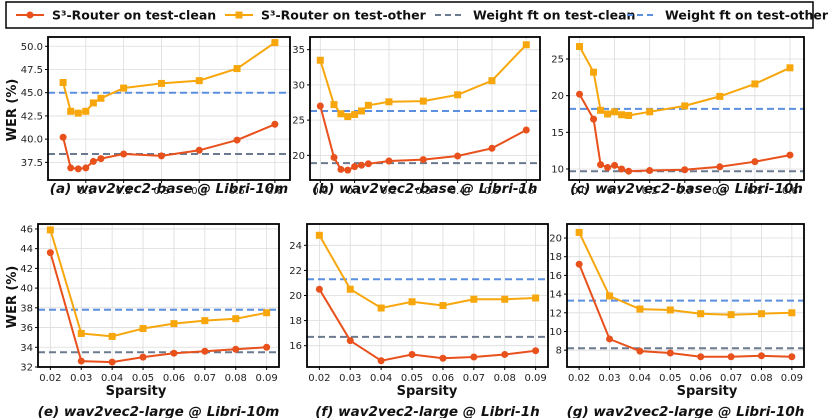 The height and width of the screenshot is (418, 831). I want to click on xtick-label-g-0: 0.02, so click(579, 378).